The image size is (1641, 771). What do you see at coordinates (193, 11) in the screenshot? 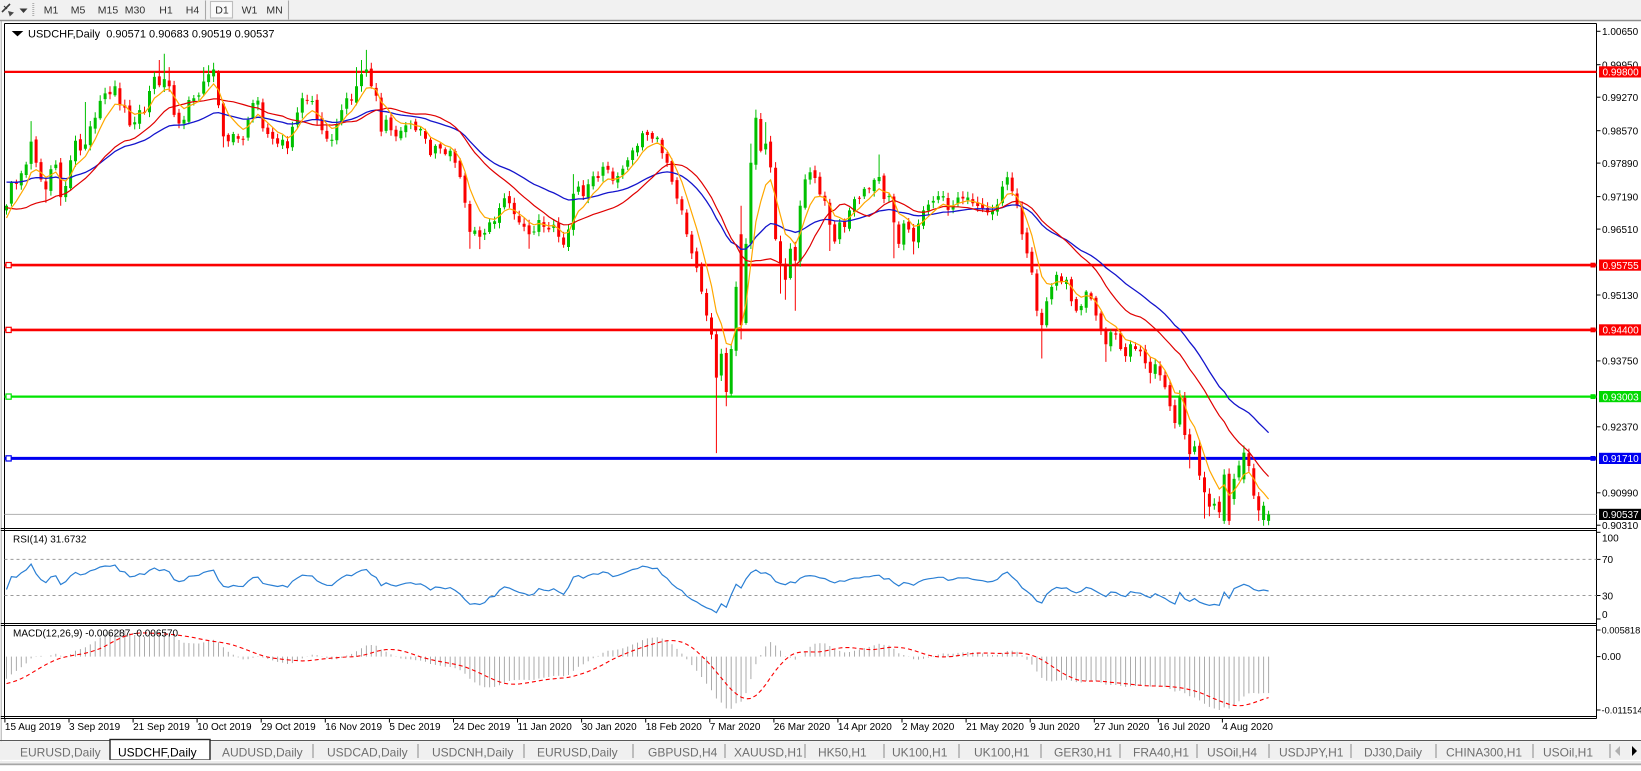
I see `svg-text: H4` at bounding box center [193, 11].